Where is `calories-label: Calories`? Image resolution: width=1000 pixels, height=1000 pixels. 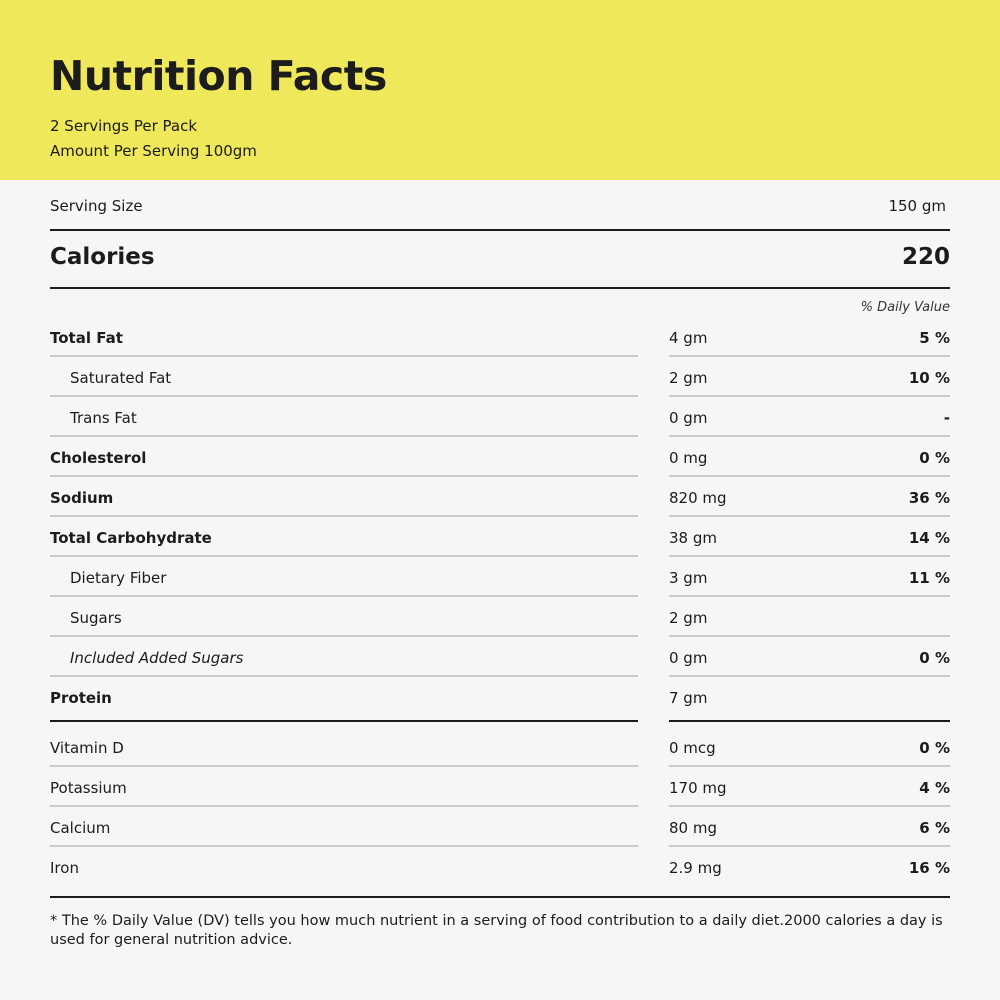
calories-label: Calories is located at coordinates (102, 257).